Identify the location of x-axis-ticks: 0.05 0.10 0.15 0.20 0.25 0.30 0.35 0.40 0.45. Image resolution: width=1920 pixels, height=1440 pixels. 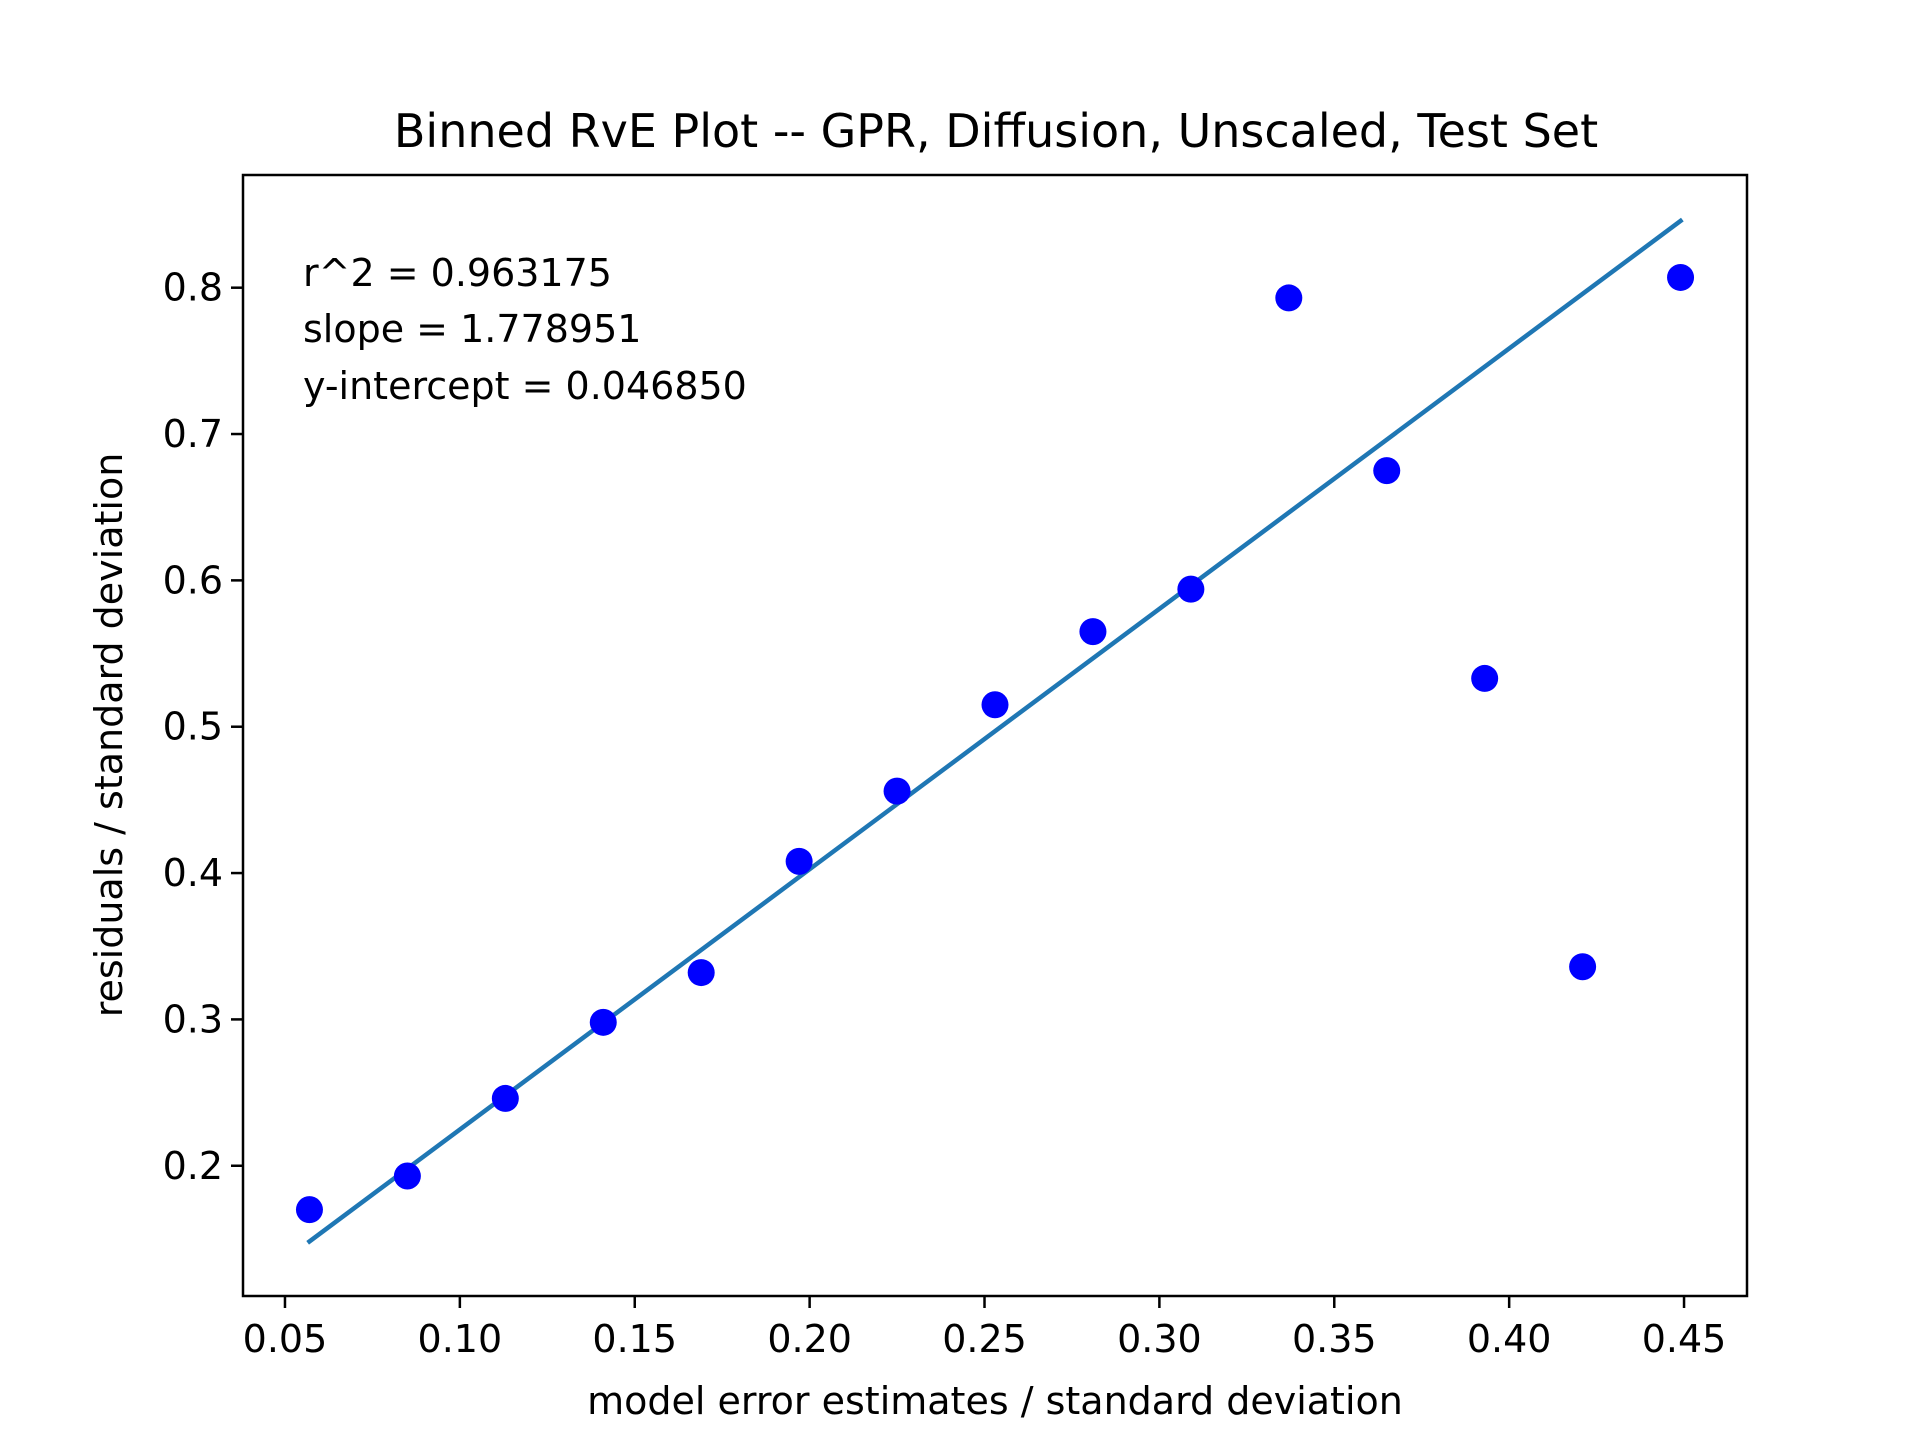
(985, 1328).